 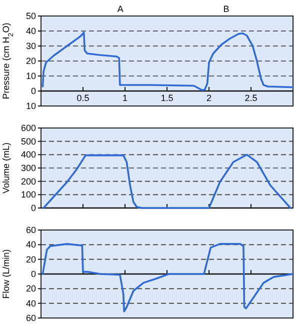 What do you see at coordinates (167, 98) in the screenshot?
I see `x-tick-label: 1.5` at bounding box center [167, 98].